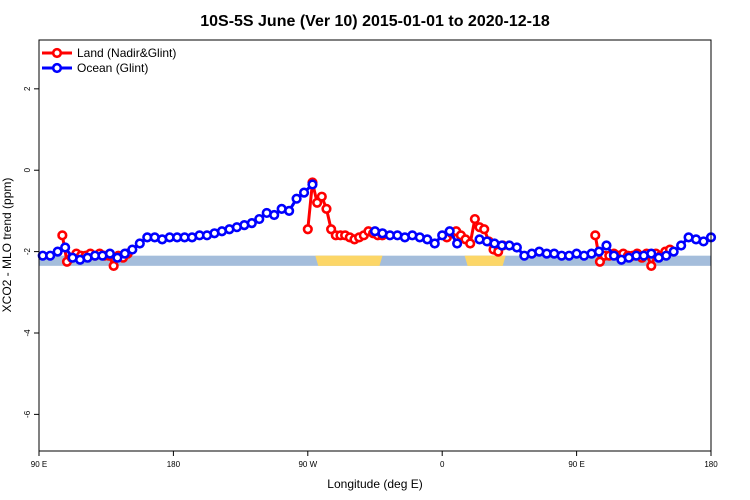 Image resolution: width=750 pixels, height=500 pixels. What do you see at coordinates (307, 464) in the screenshot?
I see `x-tick-label: 90 W` at bounding box center [307, 464].